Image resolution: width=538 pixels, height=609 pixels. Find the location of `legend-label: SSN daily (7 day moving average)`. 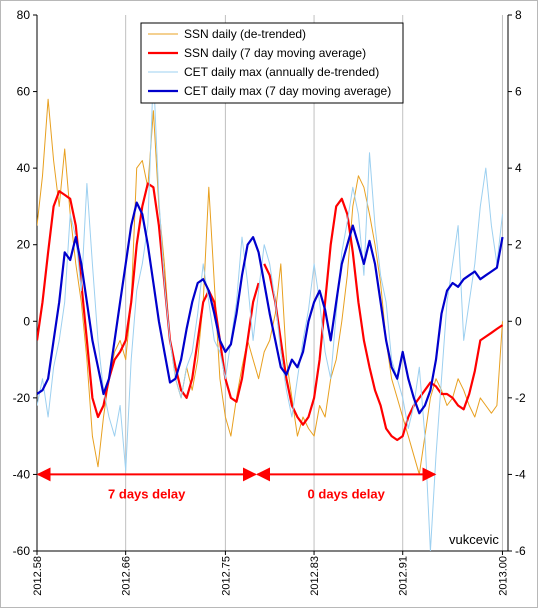

legend-label: SSN daily (7 day moving average) is located at coordinates (275, 53).